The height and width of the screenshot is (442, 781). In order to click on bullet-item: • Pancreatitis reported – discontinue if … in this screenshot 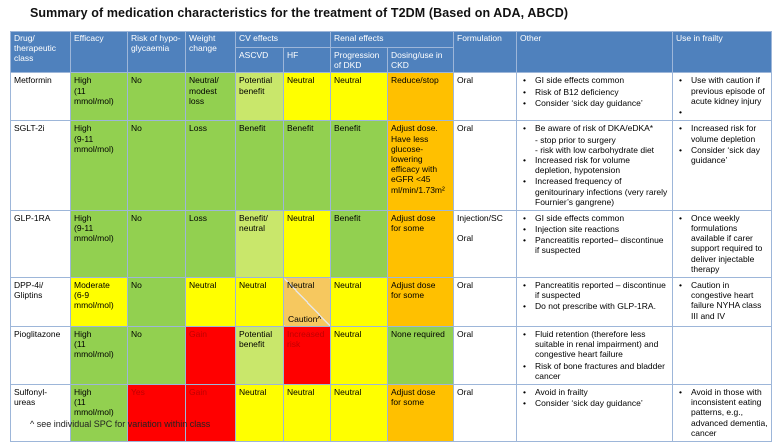, I will do `click(594, 290)`.